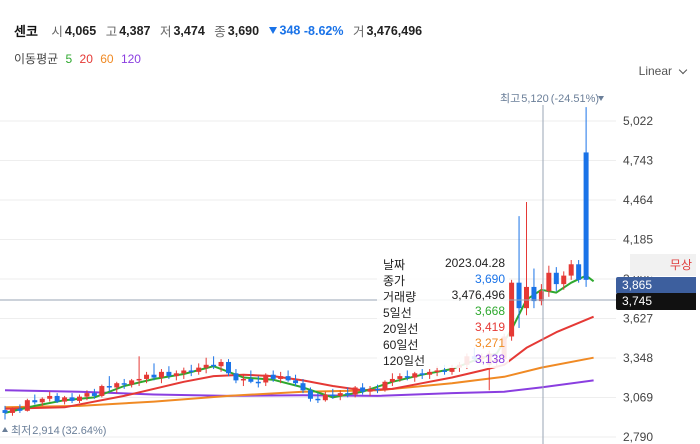 The height and width of the screenshot is (444, 700). I want to click on tooltip-label: 거래량, so click(400, 297).